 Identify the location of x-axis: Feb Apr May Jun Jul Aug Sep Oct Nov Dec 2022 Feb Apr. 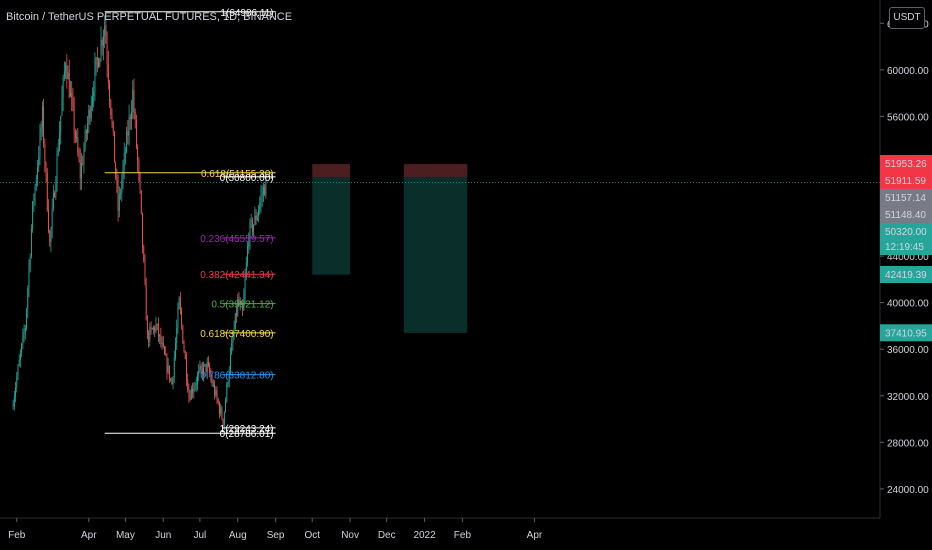
(440, 529).